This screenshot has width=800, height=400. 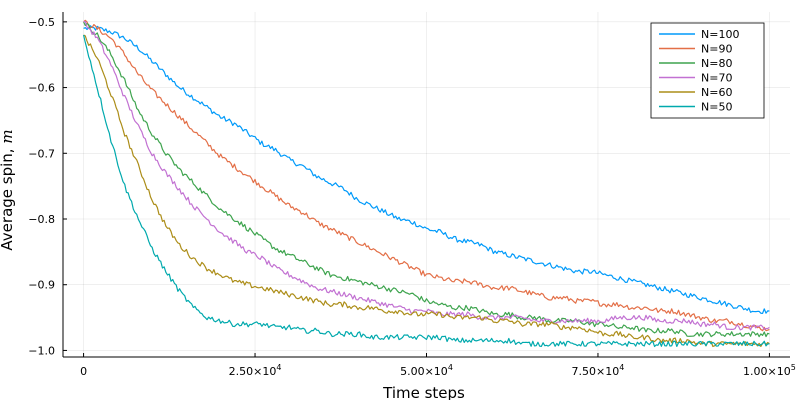 I want to click on legend-entry-label: N=90, so click(x=716, y=49).